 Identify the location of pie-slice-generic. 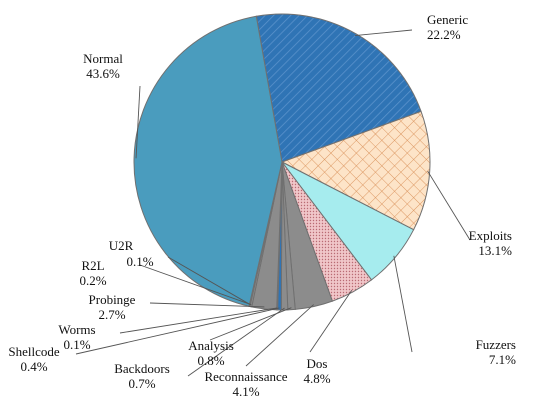
(338, 88).